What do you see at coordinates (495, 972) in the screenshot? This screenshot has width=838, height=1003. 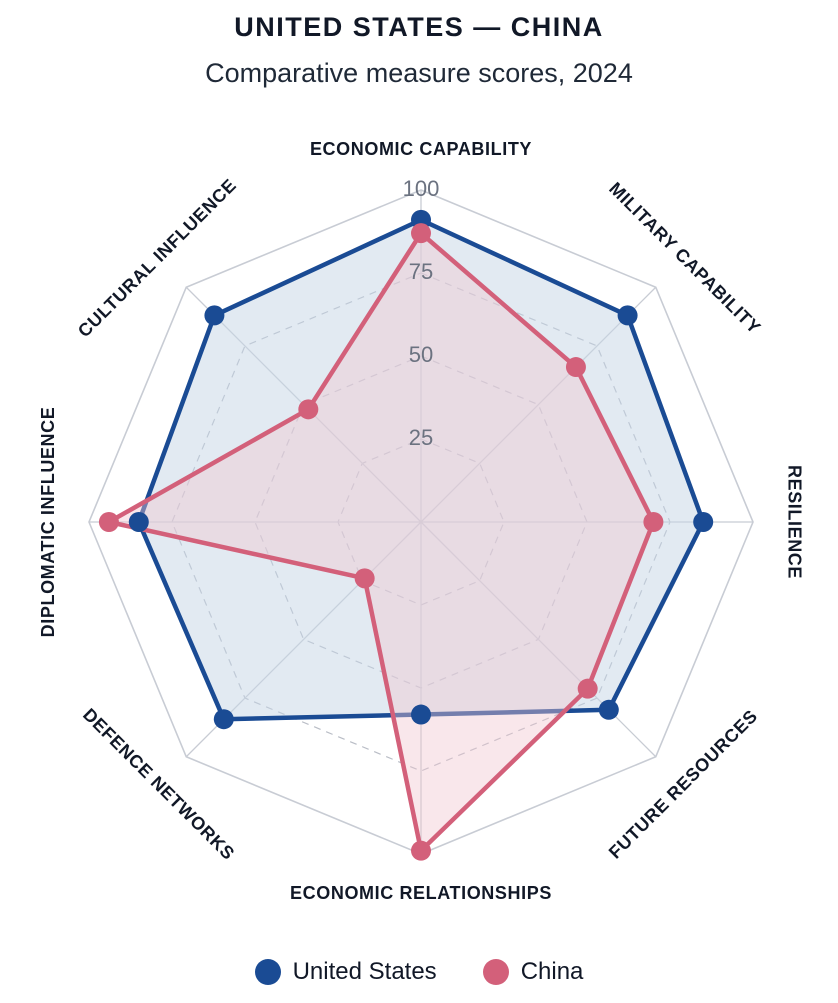 I see `legend-swatch-china` at bounding box center [495, 972].